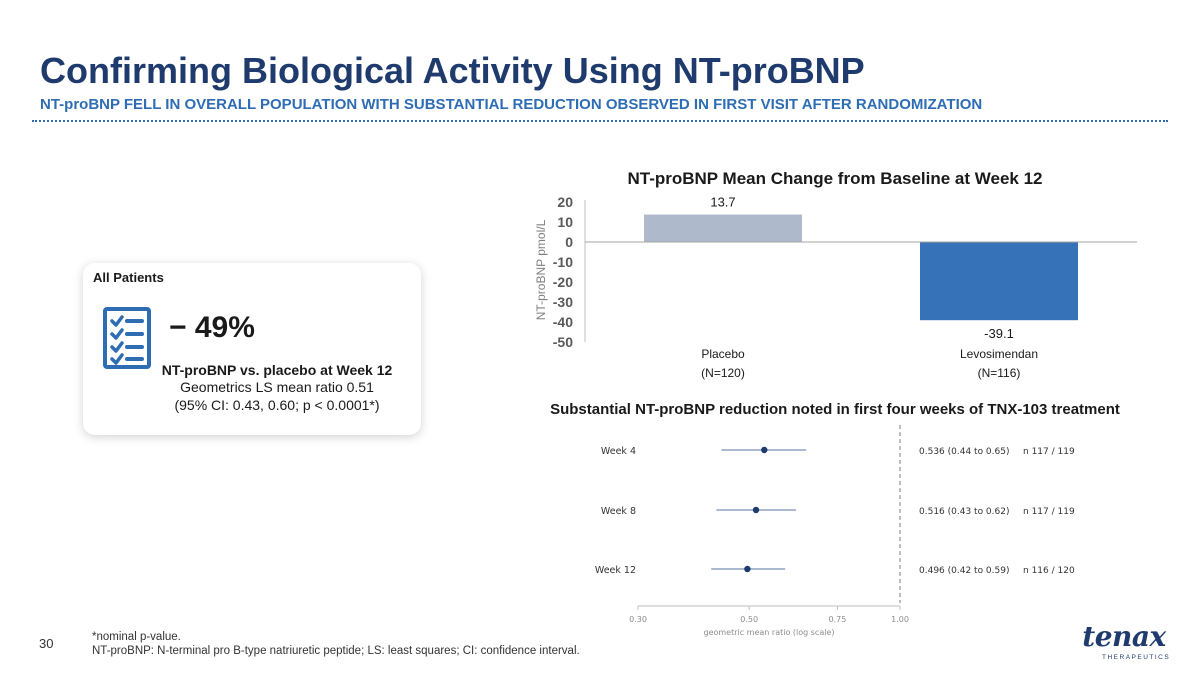  What do you see at coordinates (999, 333) in the screenshot?
I see `bar-value-label: -39.1` at bounding box center [999, 333].